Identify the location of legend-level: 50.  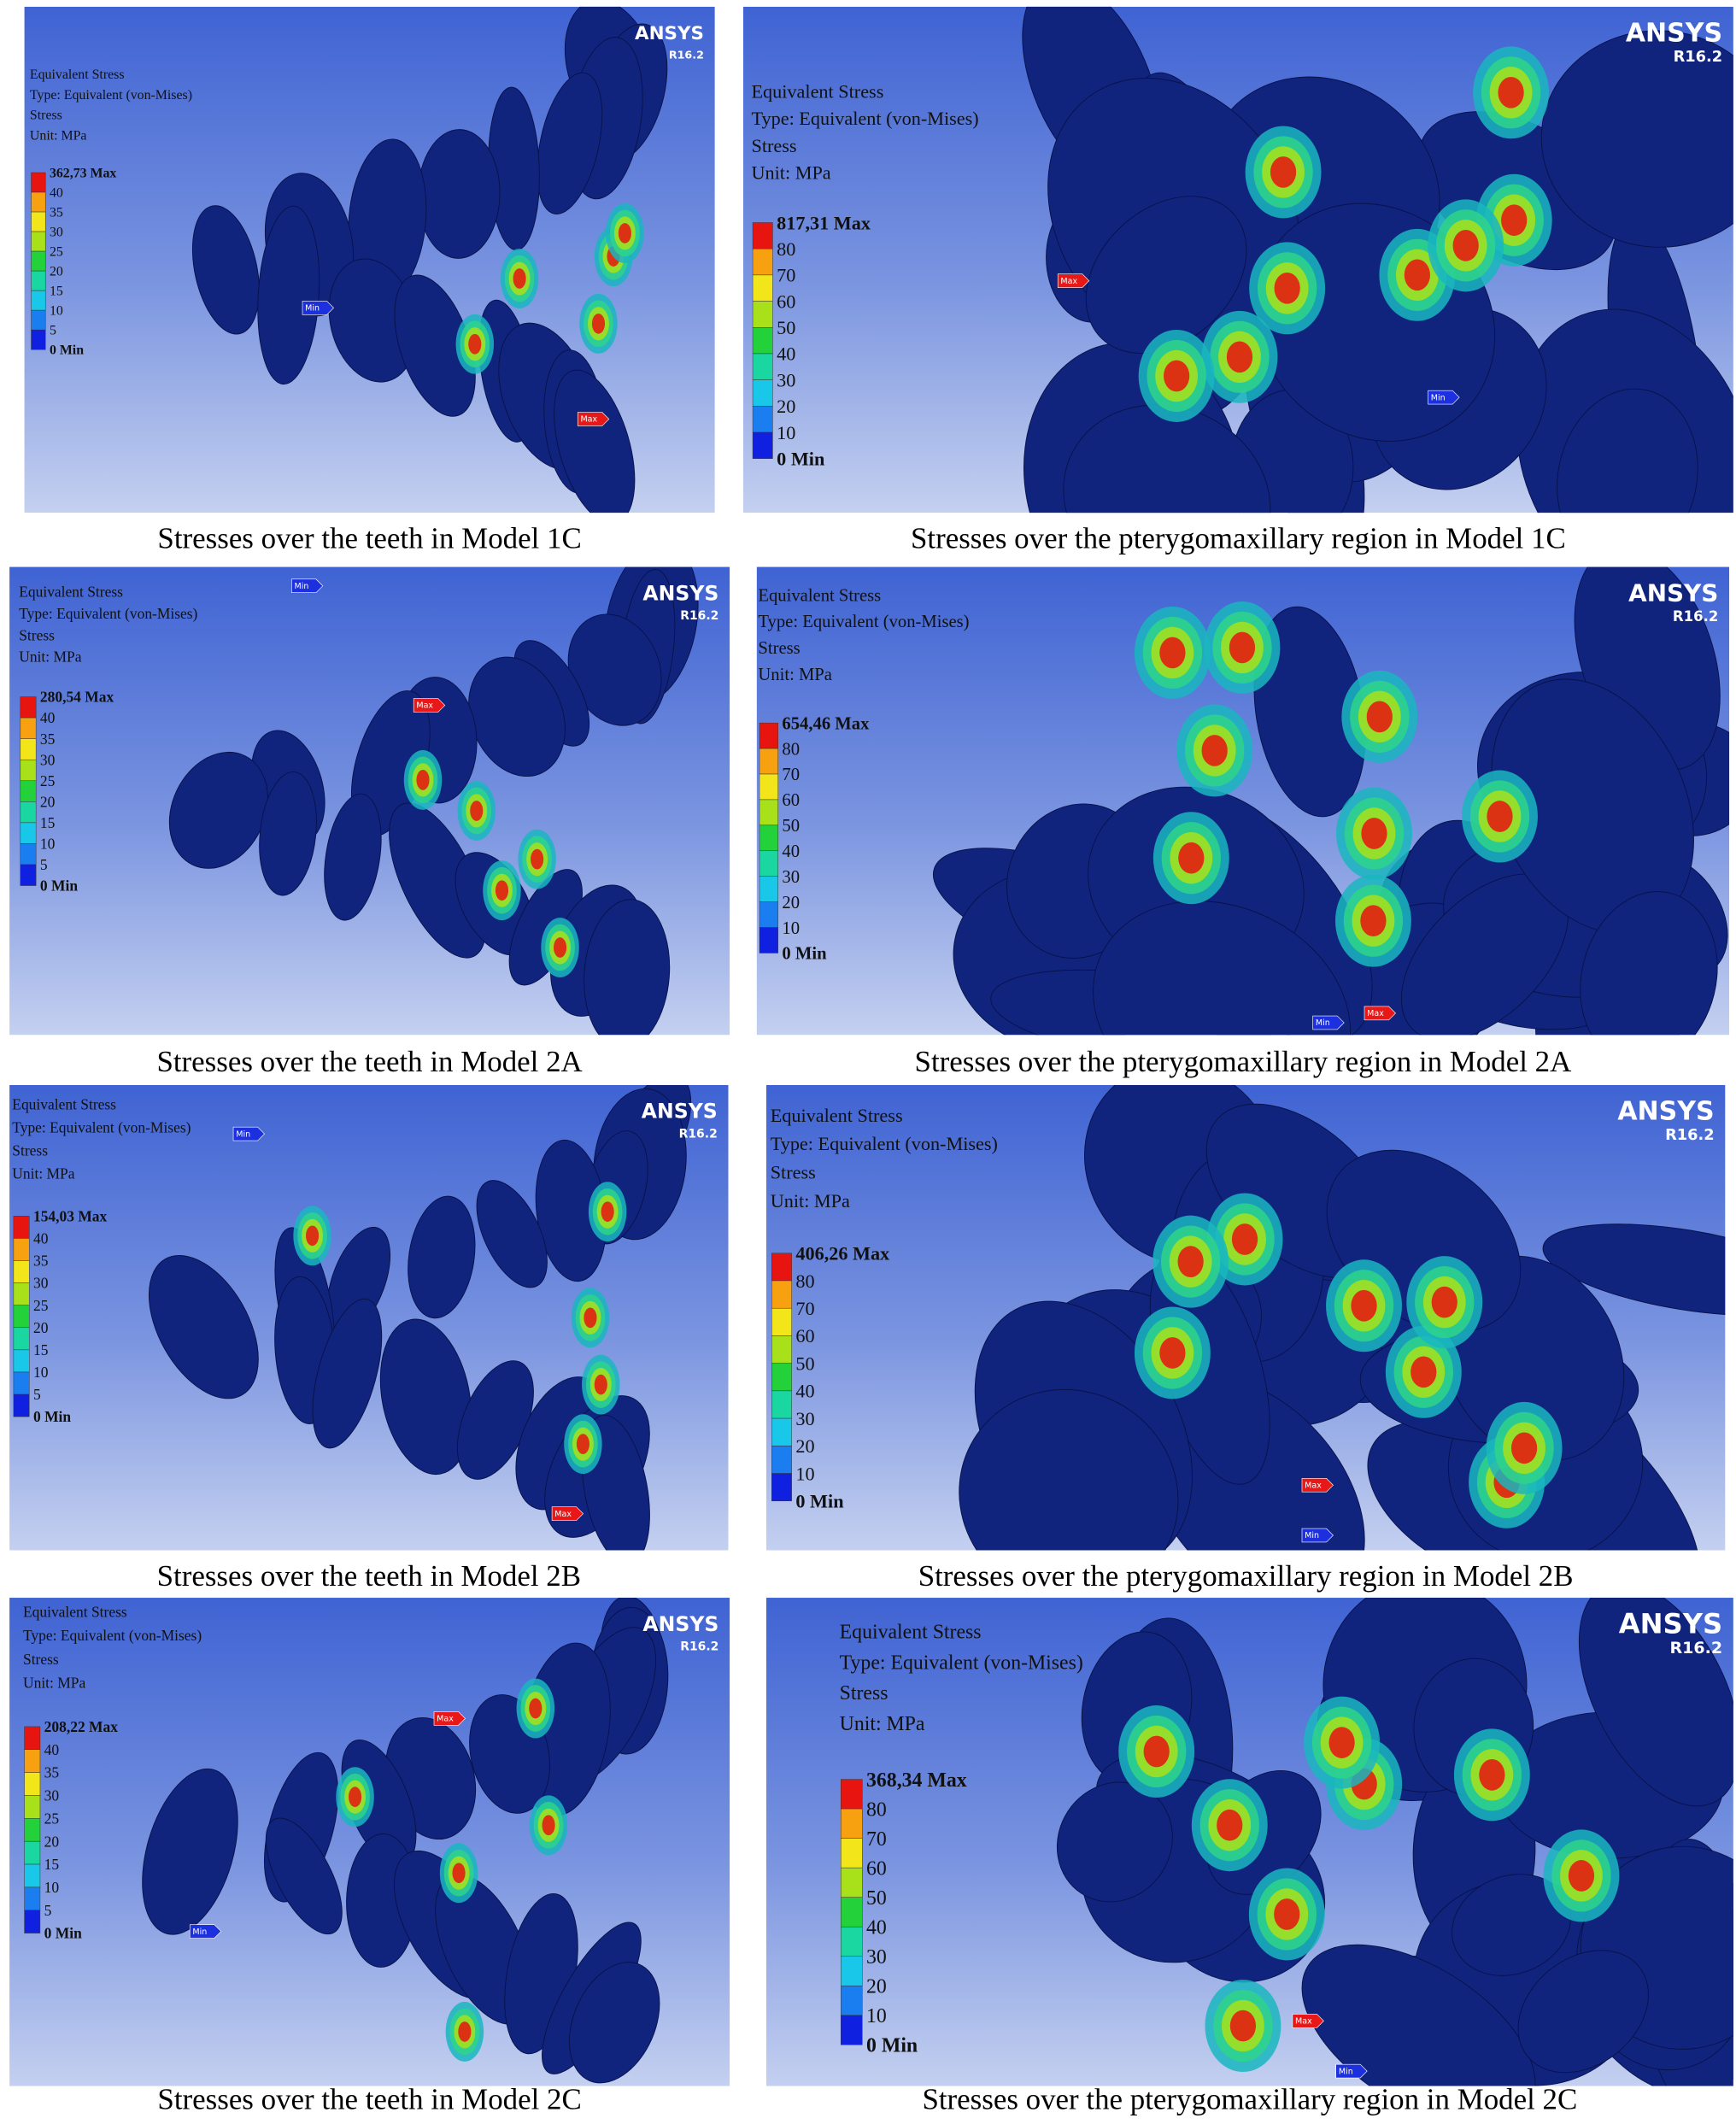
(877, 1898).